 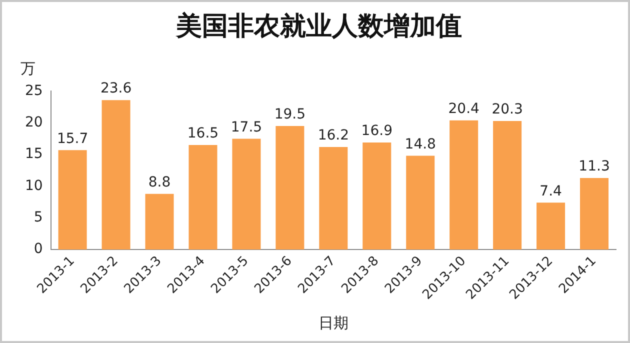 I want to click on y-tick-label: 20, so click(x=33, y=122).